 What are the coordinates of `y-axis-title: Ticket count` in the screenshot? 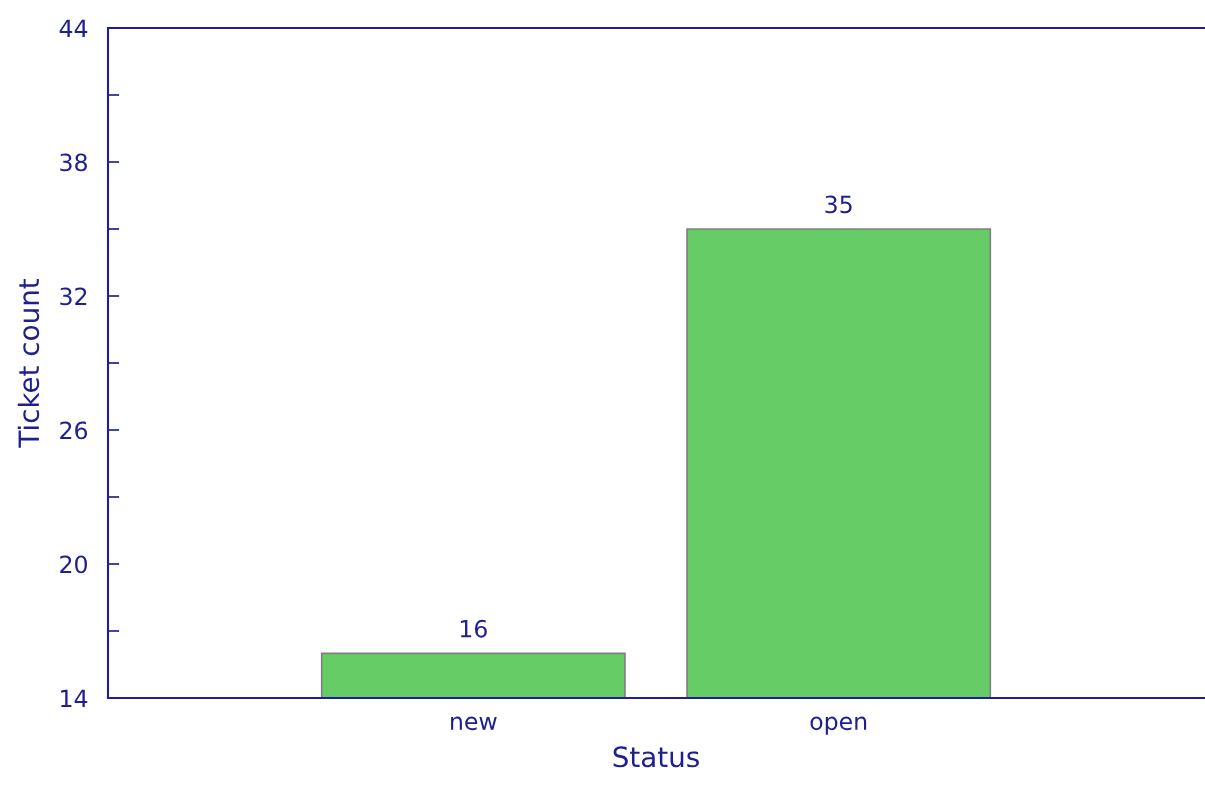 It's located at (28, 363).